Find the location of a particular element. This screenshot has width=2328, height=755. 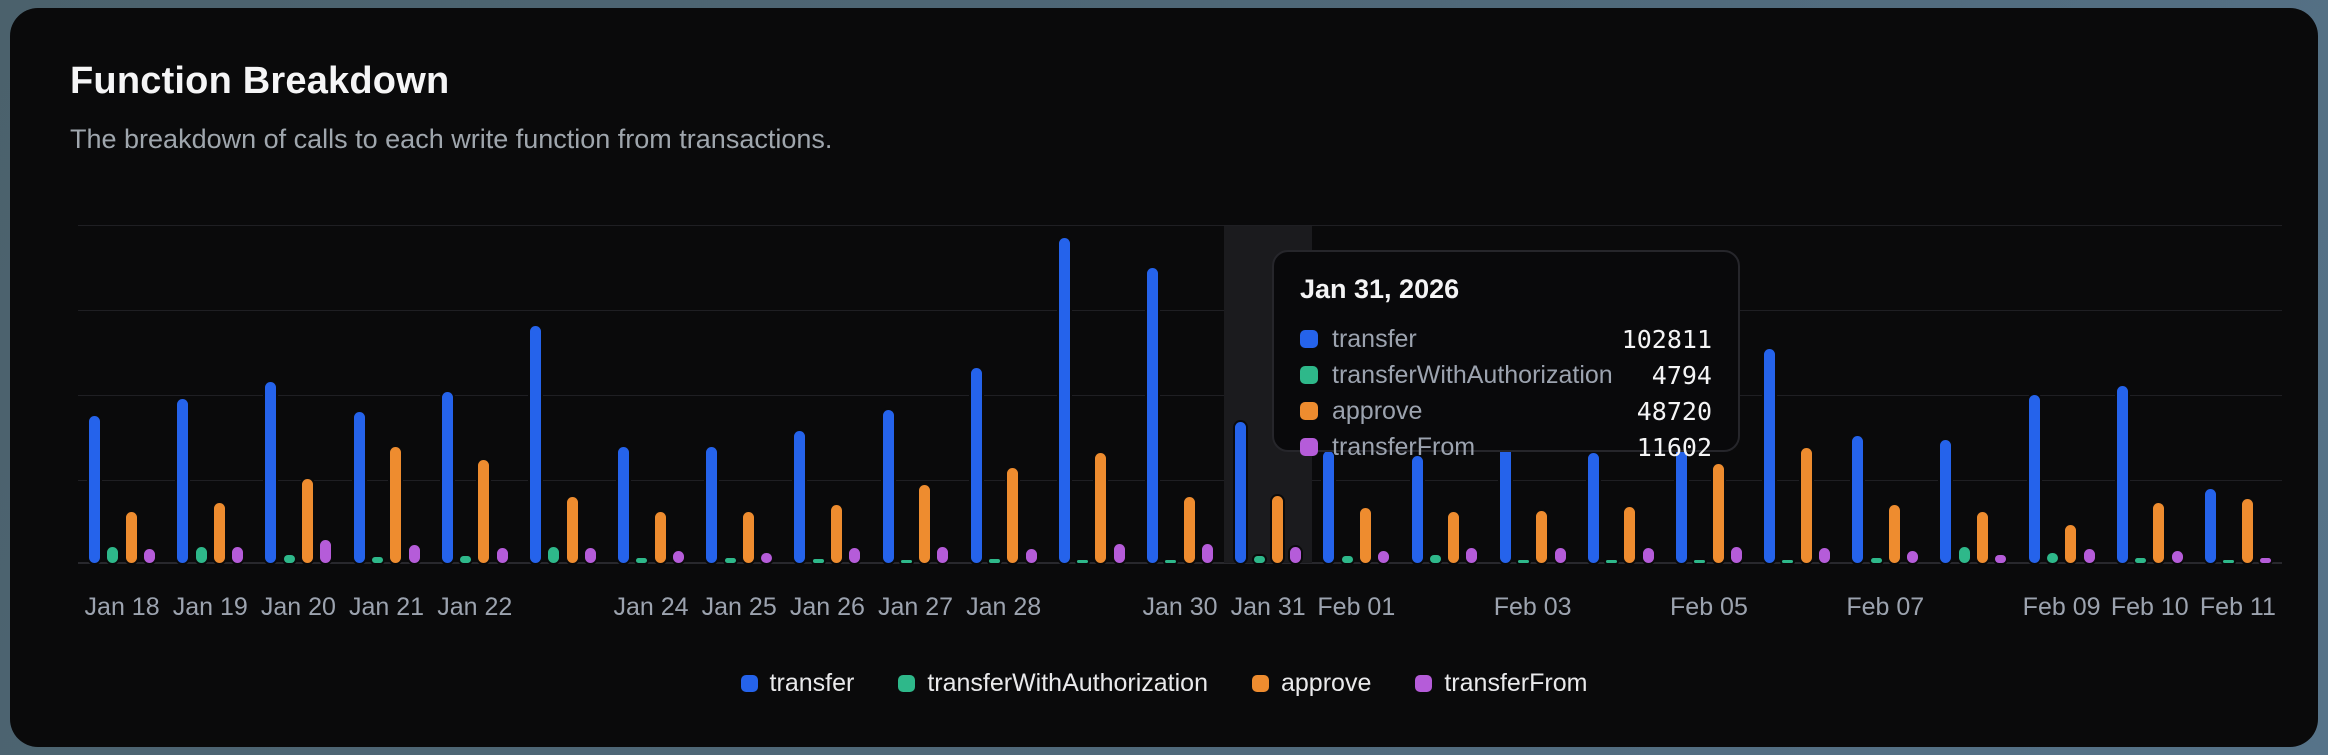

legend-item-approve: approve is located at coordinates (1311, 683).